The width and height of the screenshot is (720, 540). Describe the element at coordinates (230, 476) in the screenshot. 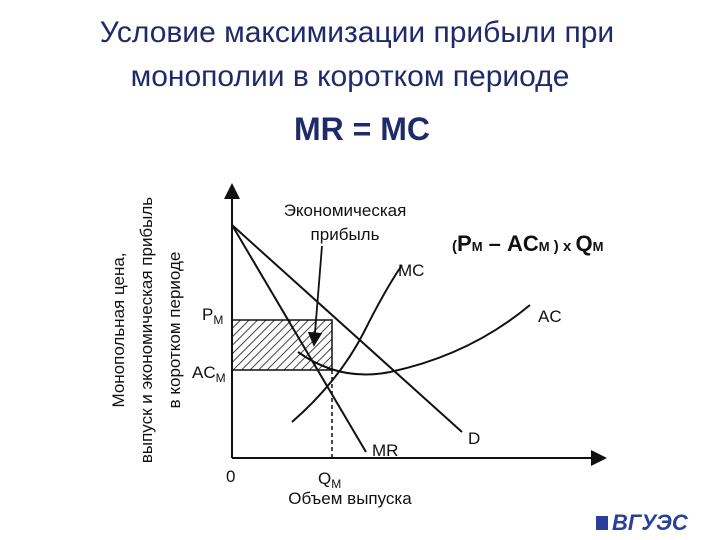

I see `origin-label: 0` at that location.